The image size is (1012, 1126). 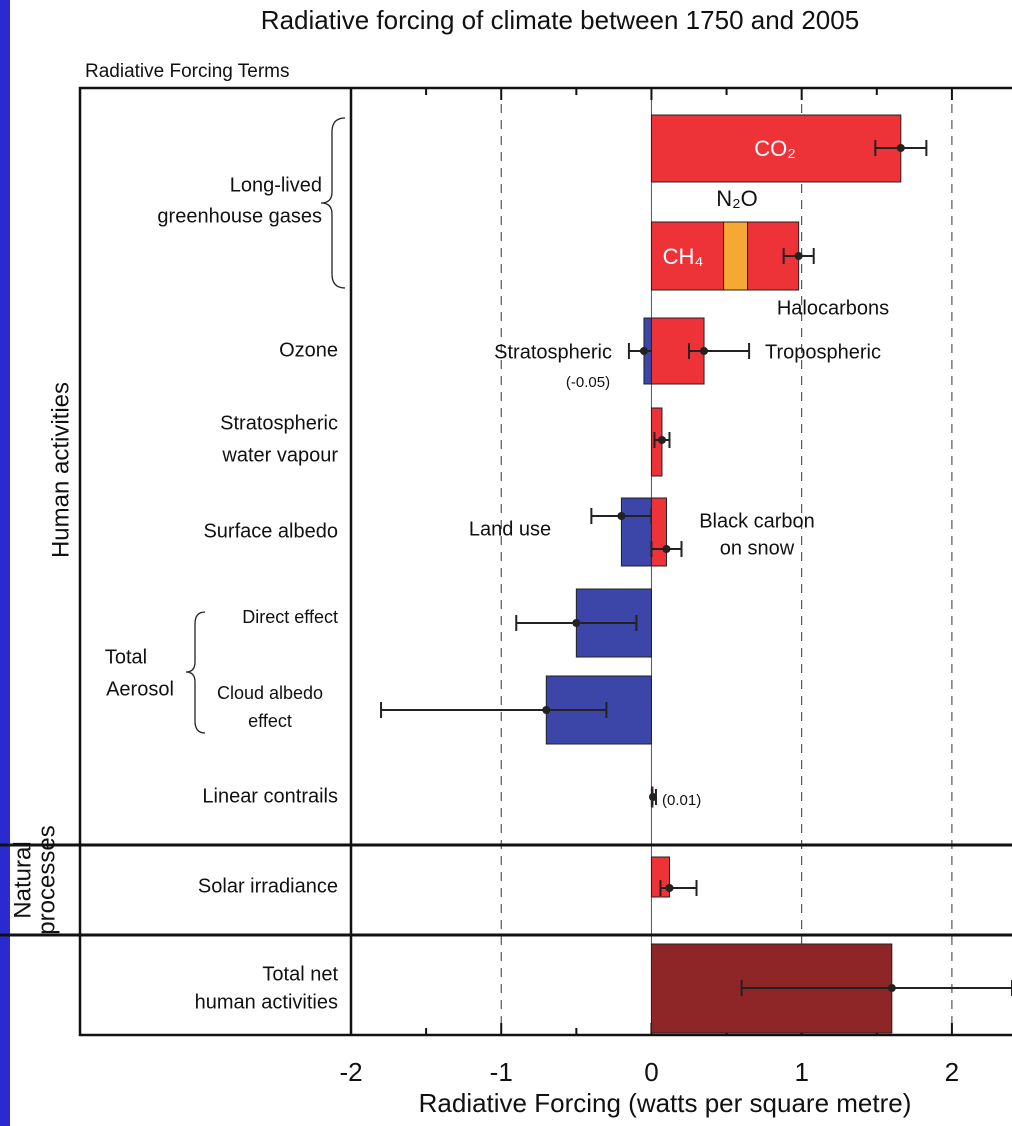 I want to click on bar-label: CH₄, so click(x=683, y=256).